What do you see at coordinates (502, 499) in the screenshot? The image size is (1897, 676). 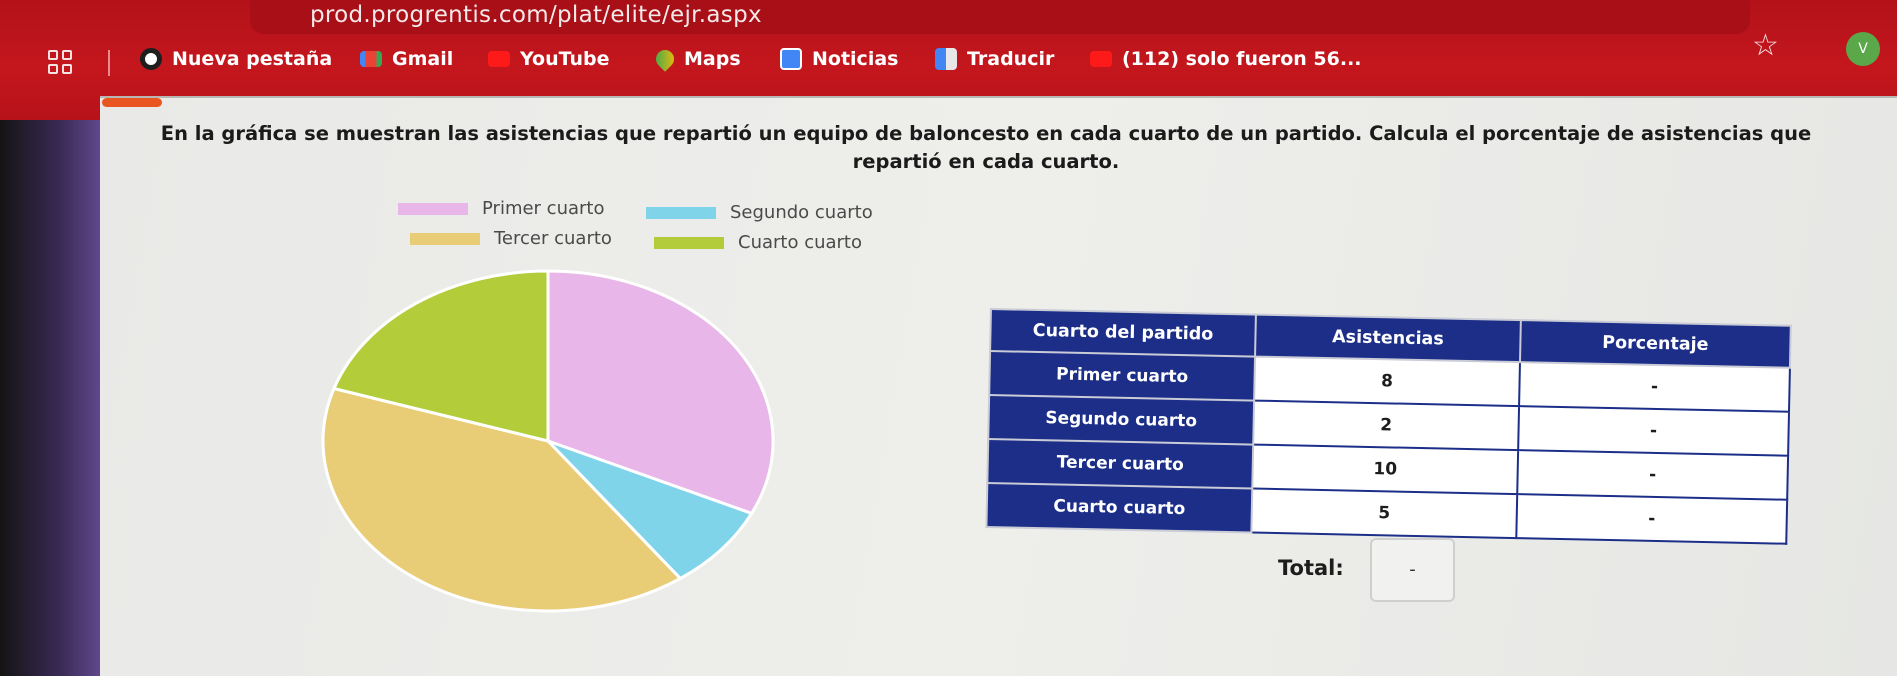 I see `pie-slice-tercer-cuarto` at bounding box center [502, 499].